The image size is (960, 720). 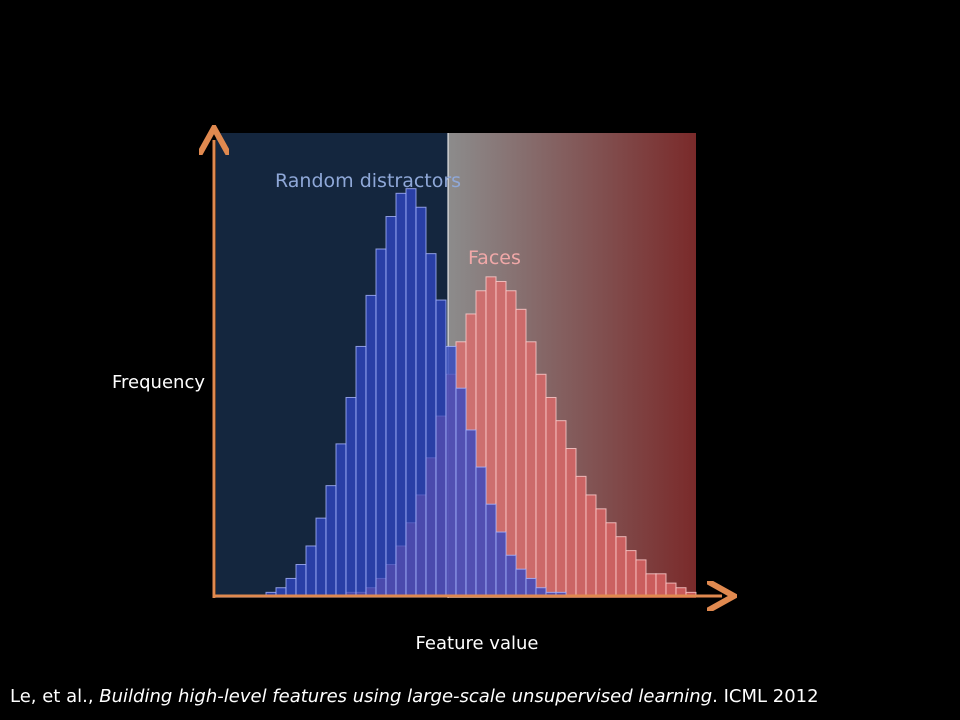 I want to click on citation-authors: Le, et al.,, so click(x=55, y=696).